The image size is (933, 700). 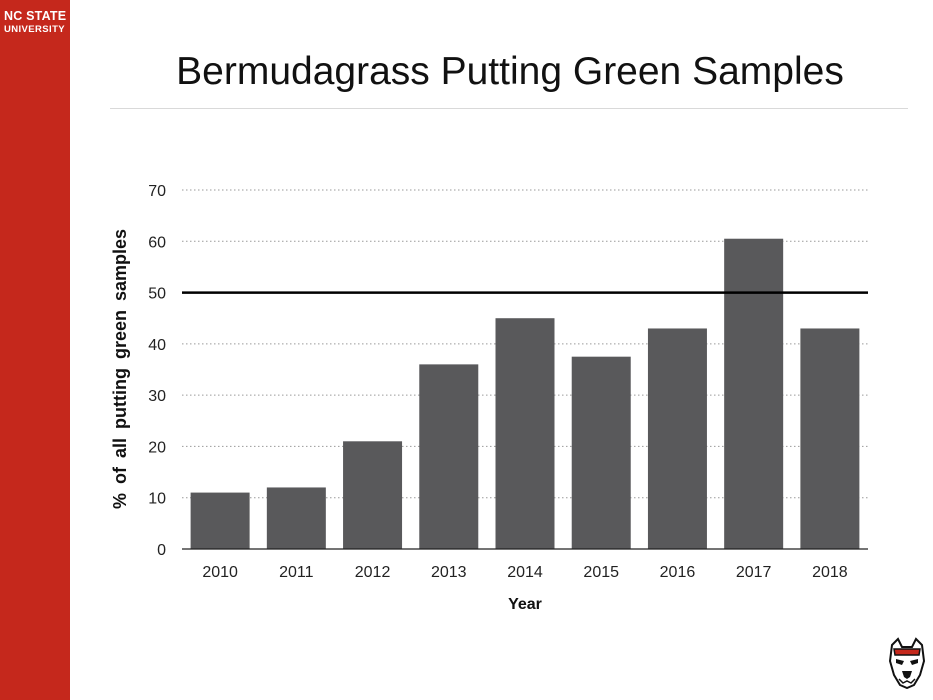 What do you see at coordinates (296, 572) in the screenshot?
I see `x-tick-label: 2011` at bounding box center [296, 572].